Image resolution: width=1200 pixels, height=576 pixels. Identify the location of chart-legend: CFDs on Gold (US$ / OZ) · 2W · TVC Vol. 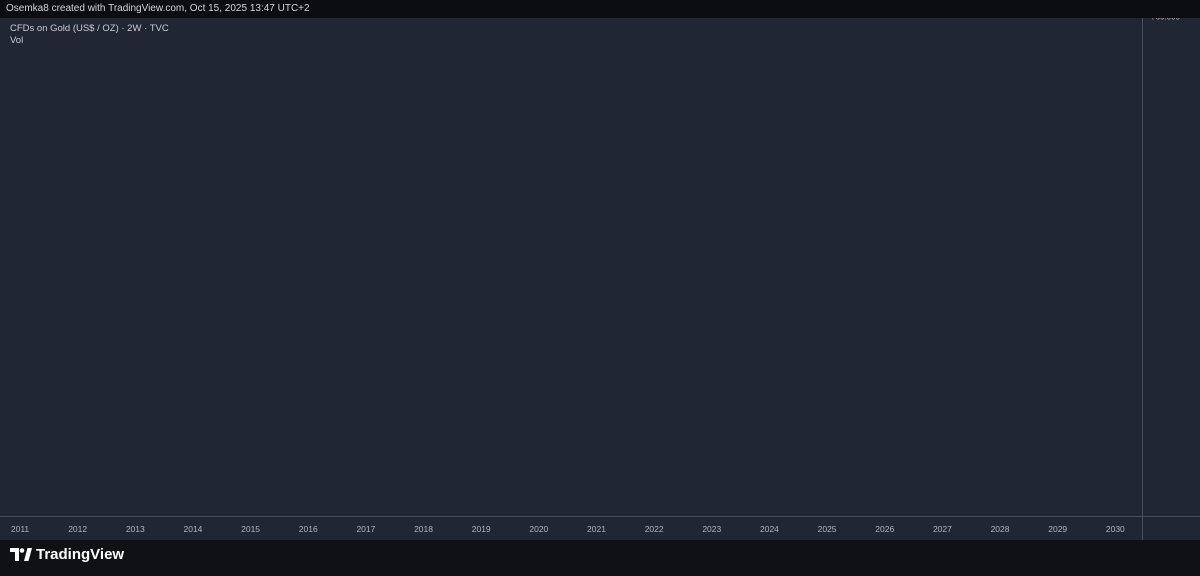
(89, 35).